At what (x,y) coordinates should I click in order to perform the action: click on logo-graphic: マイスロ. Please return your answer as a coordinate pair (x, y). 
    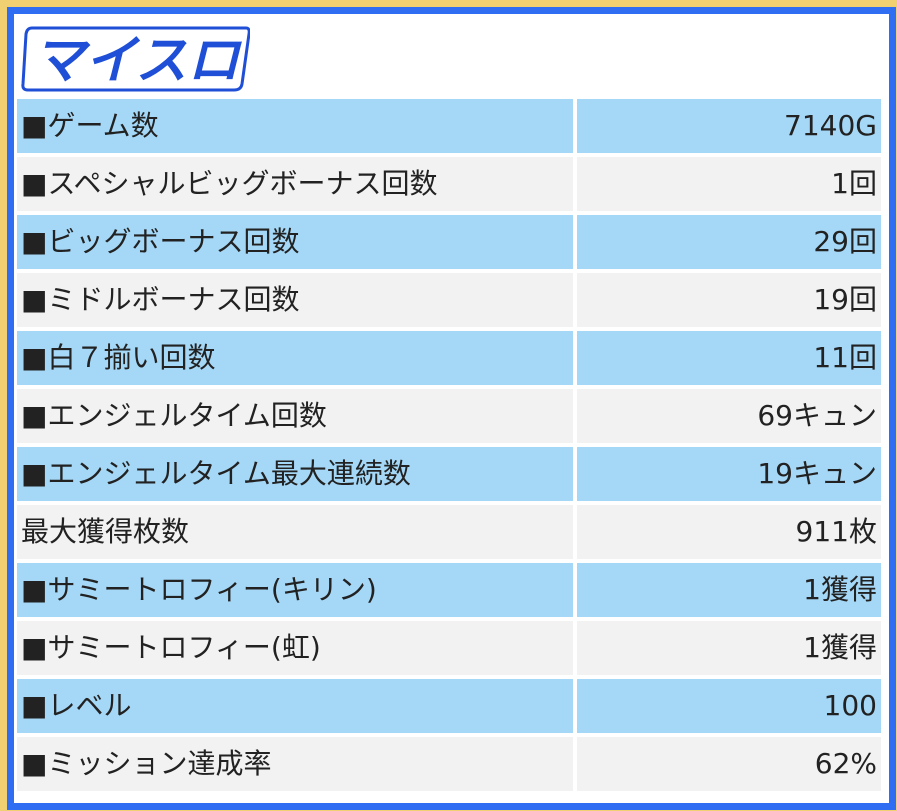
    Looking at the image, I should click on (136, 60).